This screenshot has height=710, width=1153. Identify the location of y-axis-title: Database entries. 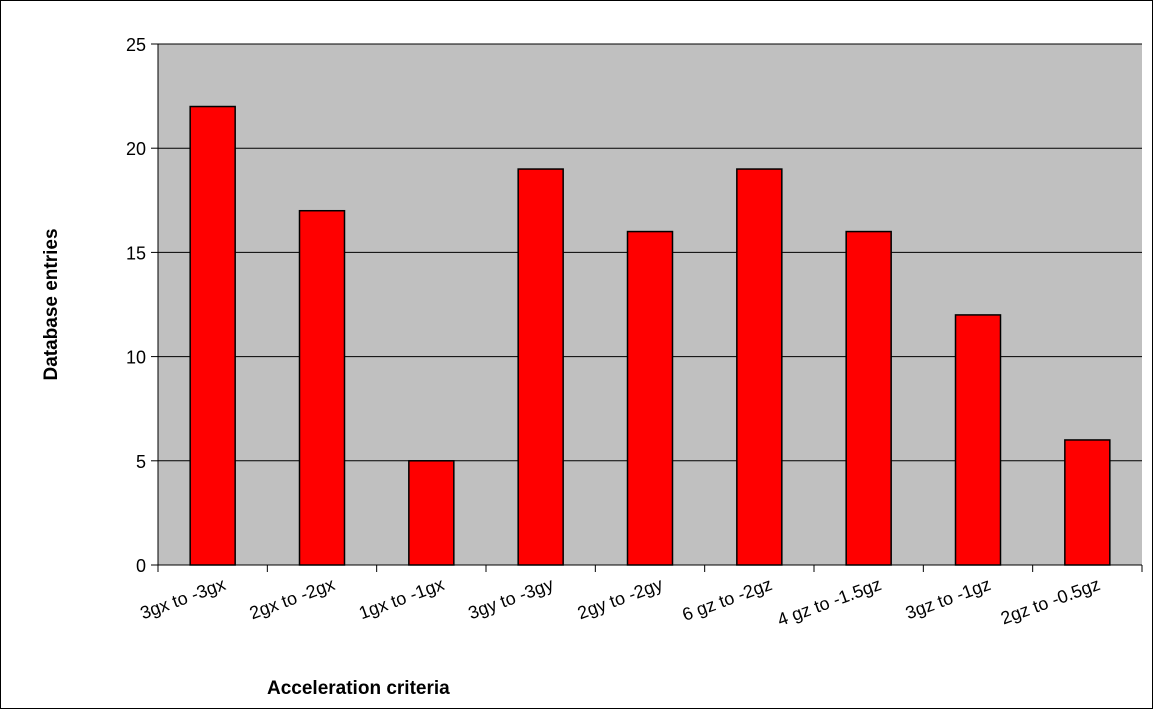
(51, 304).